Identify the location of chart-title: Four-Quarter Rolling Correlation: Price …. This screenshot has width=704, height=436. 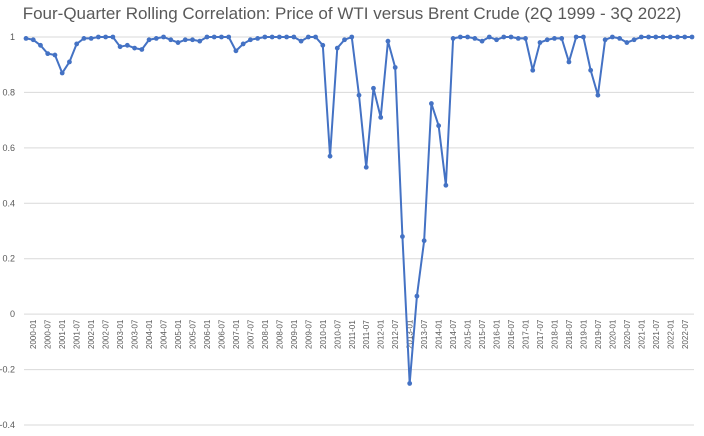
(352, 13).